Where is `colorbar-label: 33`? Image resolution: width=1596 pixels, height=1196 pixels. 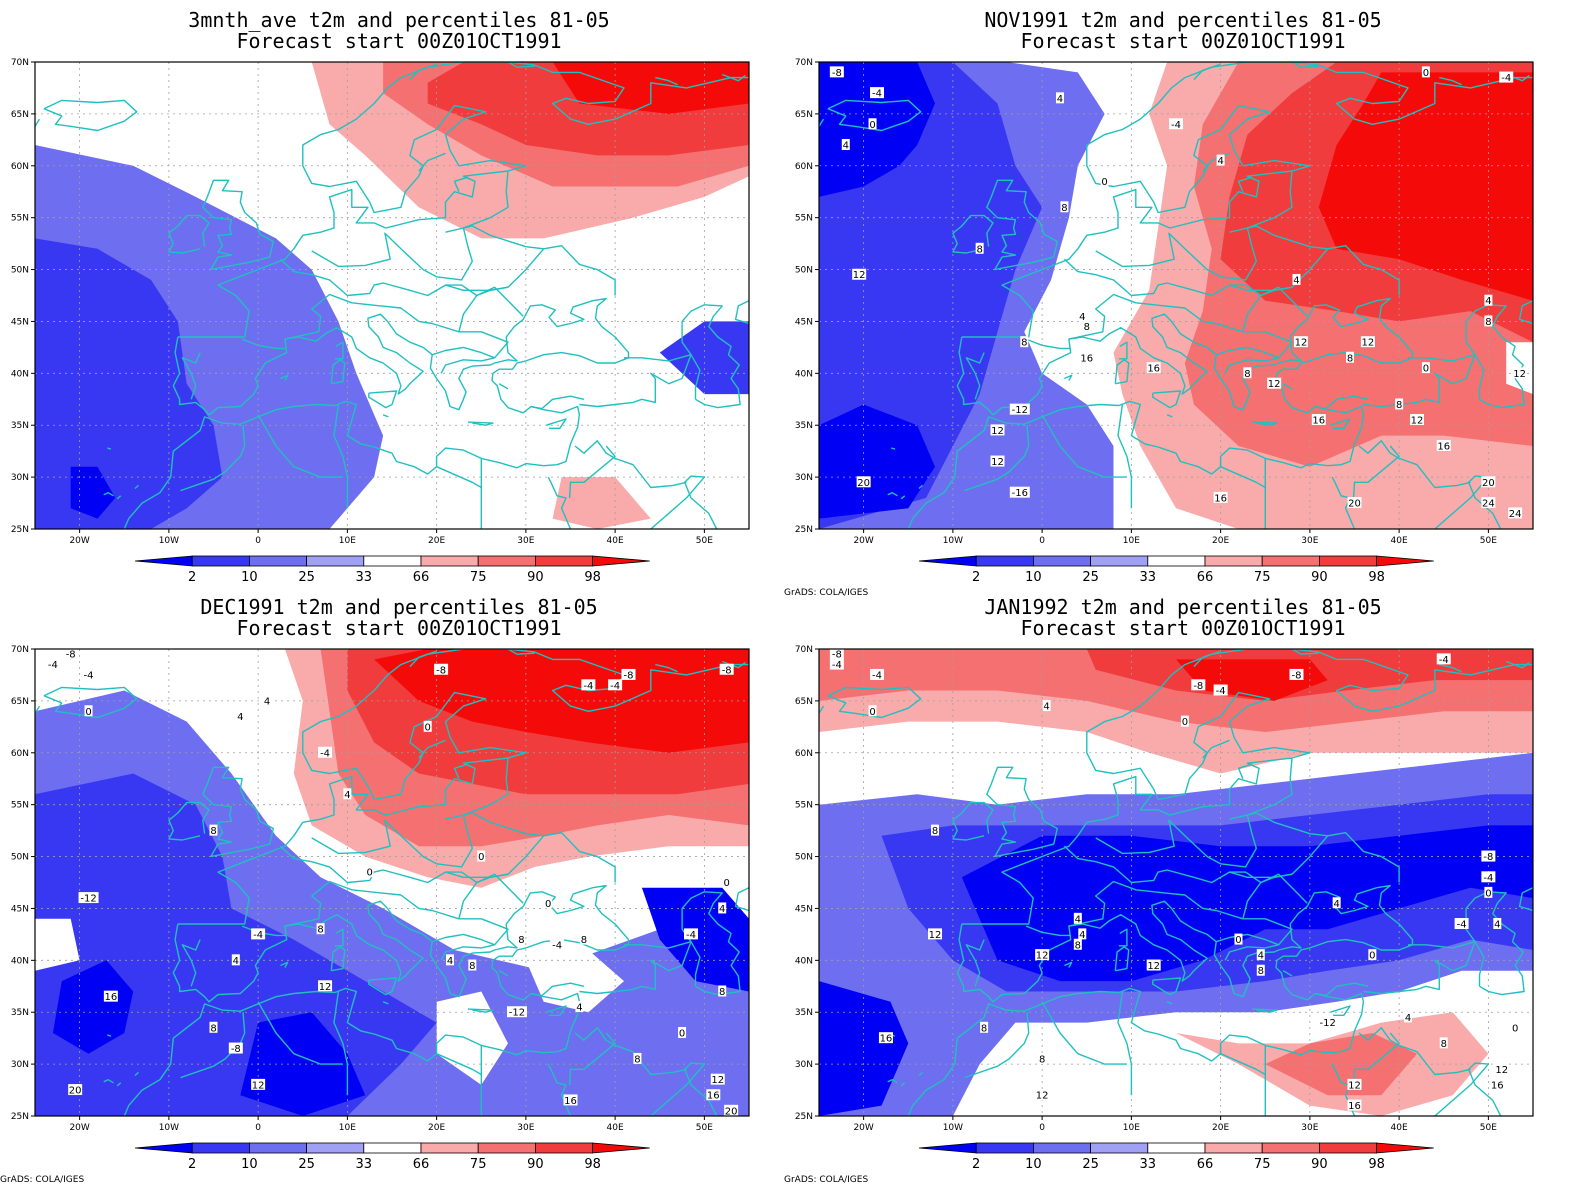 colorbar-label: 33 is located at coordinates (1148, 577).